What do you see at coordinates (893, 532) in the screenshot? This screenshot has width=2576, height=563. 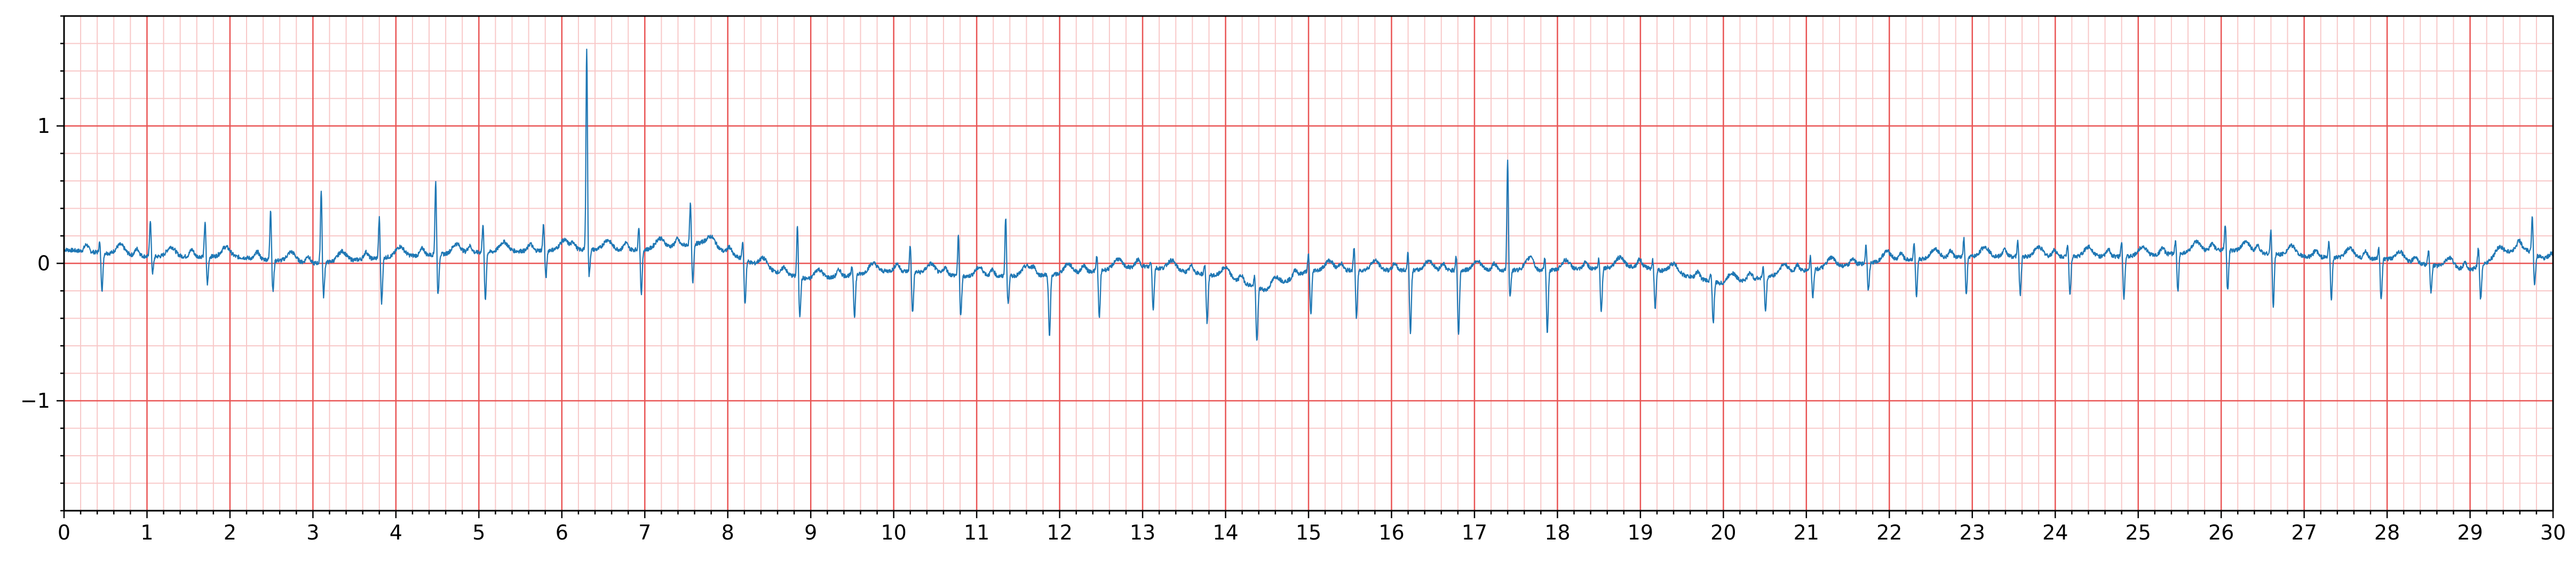 I see `x-tick-label: 10` at bounding box center [893, 532].